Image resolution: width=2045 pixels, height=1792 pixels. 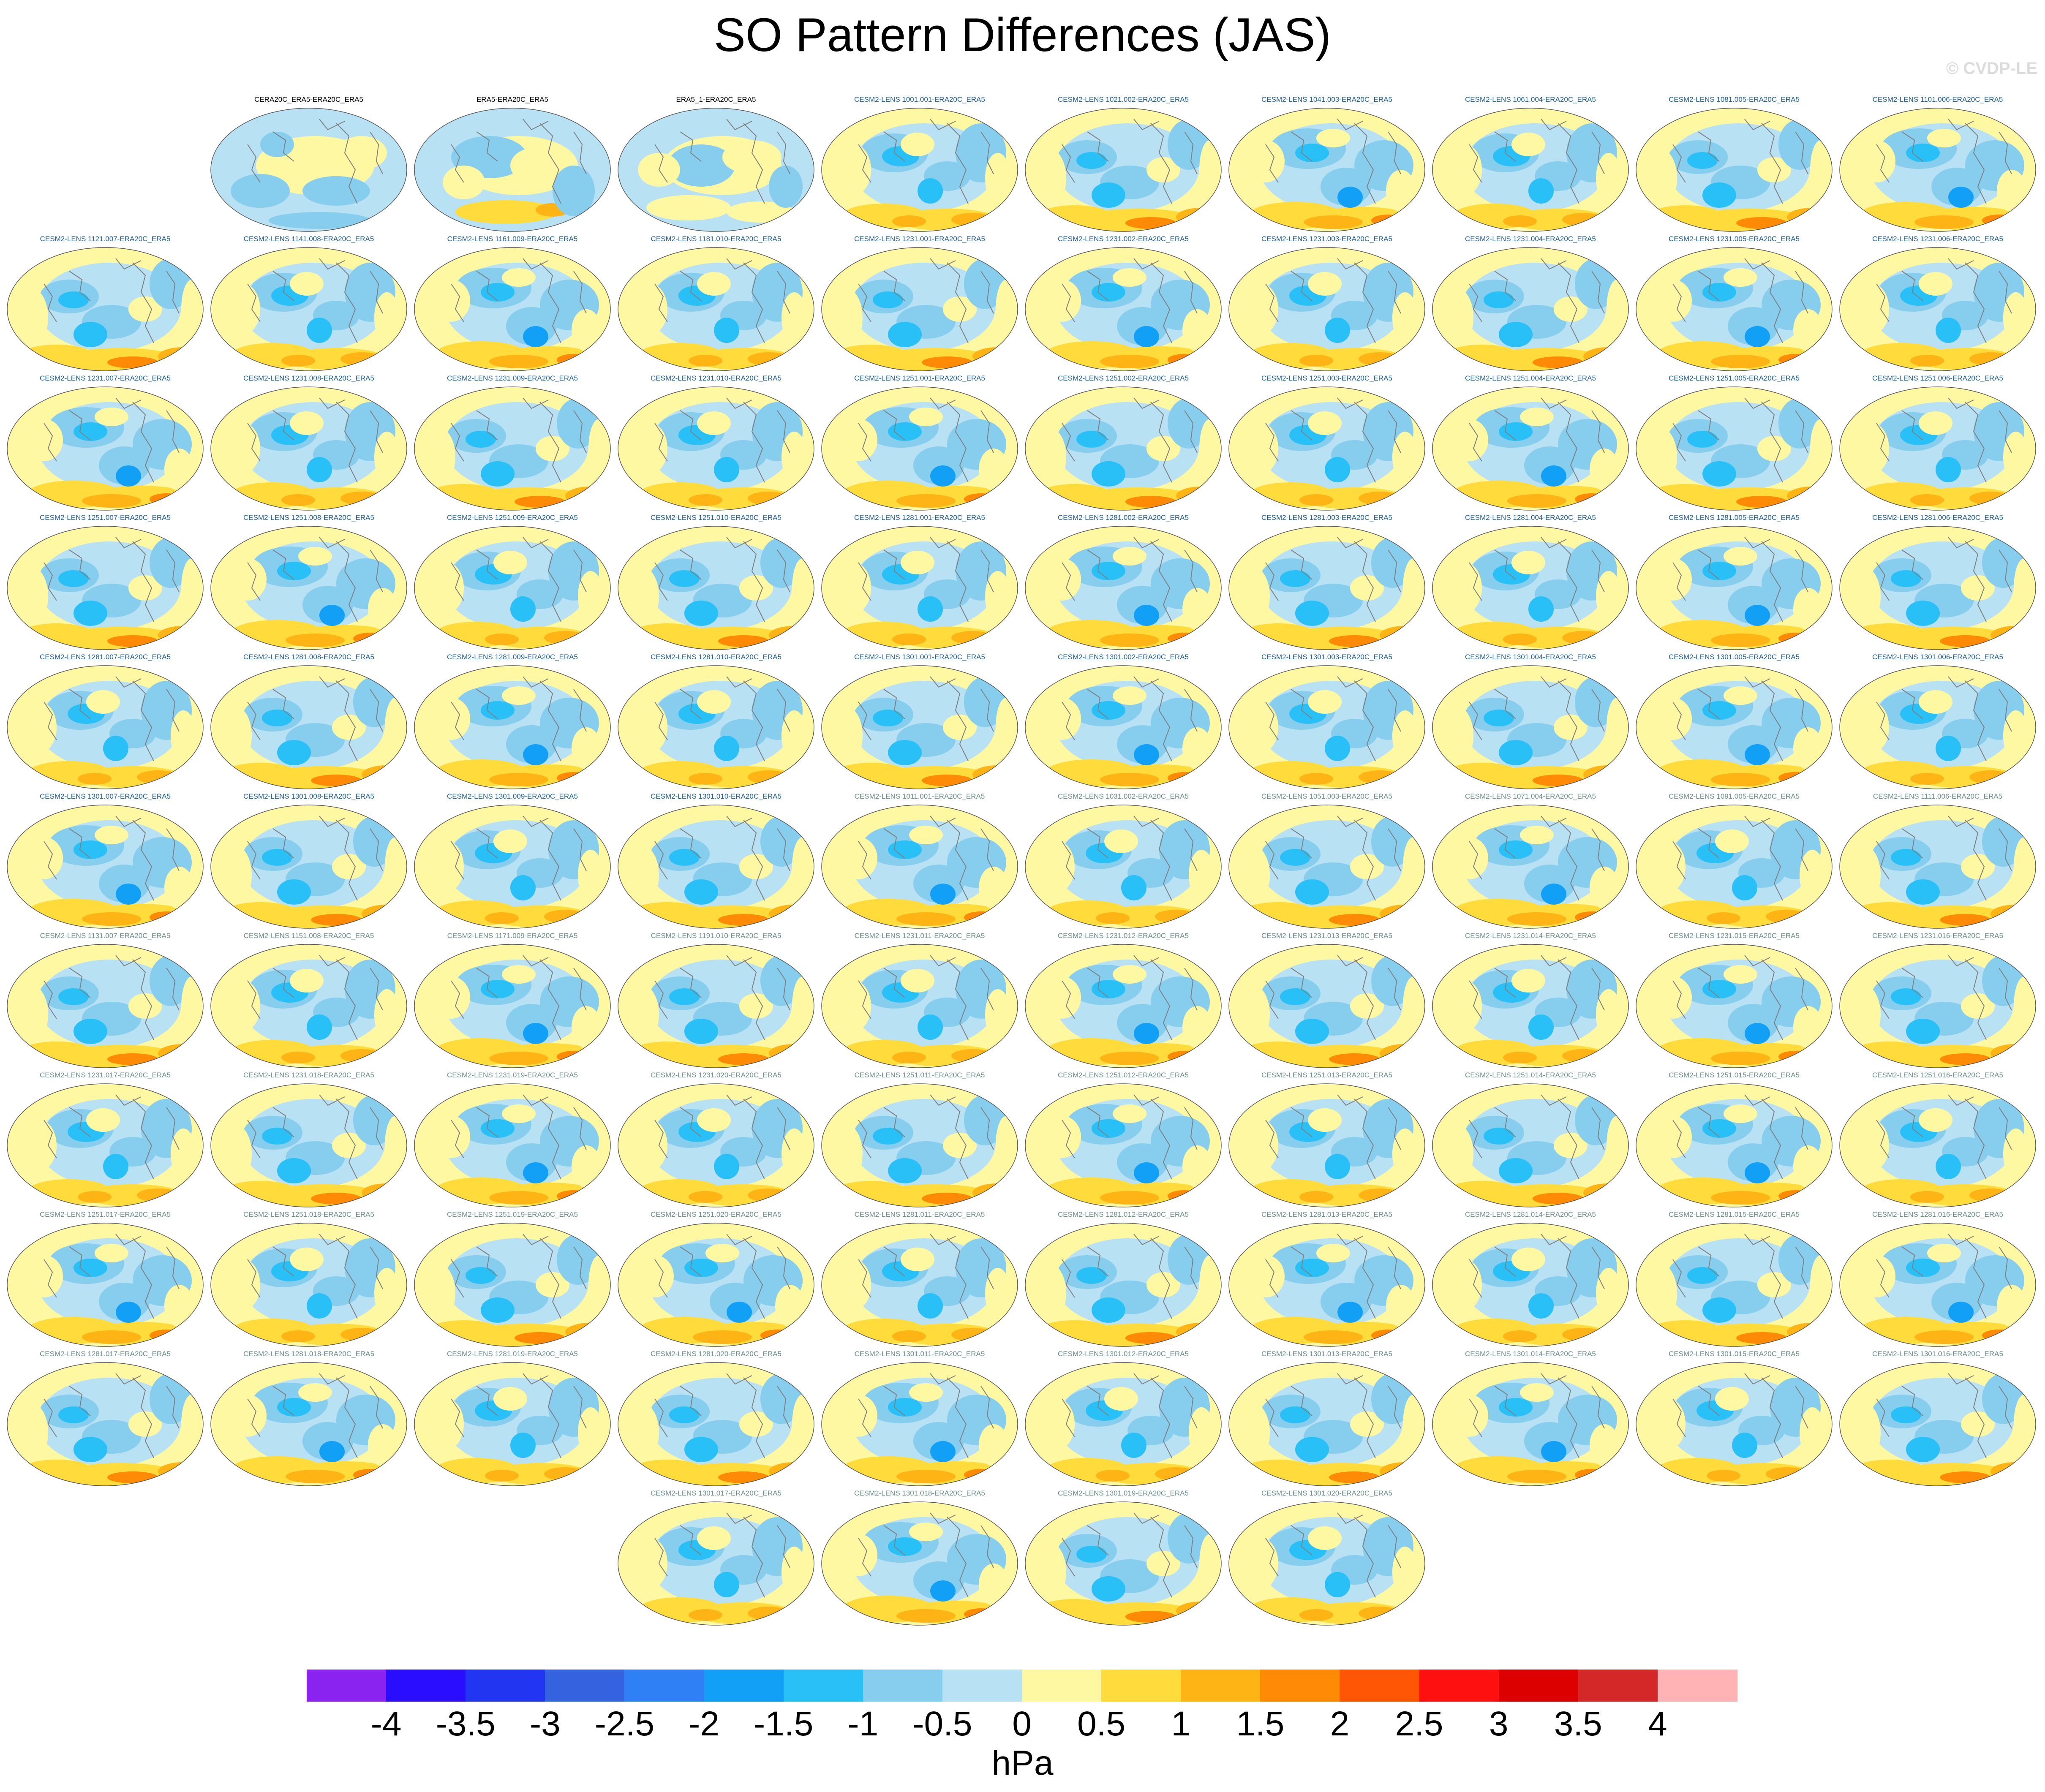 What do you see at coordinates (717, 1214) in the screenshot?
I see `map-panel-label: CESM2-LENS 1251.020-ERA20C_ERA5` at bounding box center [717, 1214].